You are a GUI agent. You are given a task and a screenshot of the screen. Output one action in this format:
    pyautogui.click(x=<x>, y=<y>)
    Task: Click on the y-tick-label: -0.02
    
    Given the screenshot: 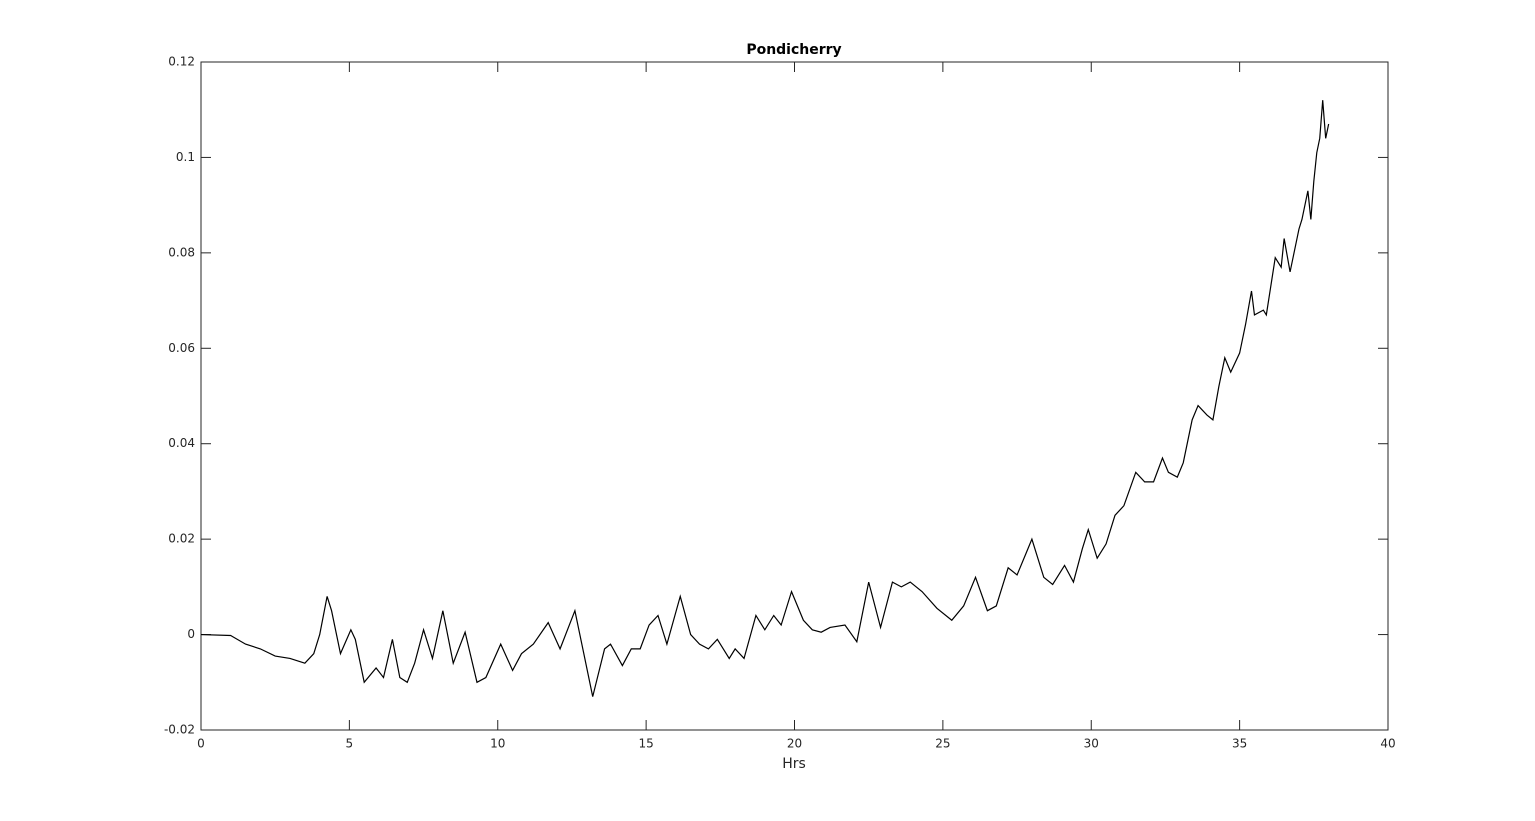 What is the action you would take?
    pyautogui.click(x=179, y=730)
    